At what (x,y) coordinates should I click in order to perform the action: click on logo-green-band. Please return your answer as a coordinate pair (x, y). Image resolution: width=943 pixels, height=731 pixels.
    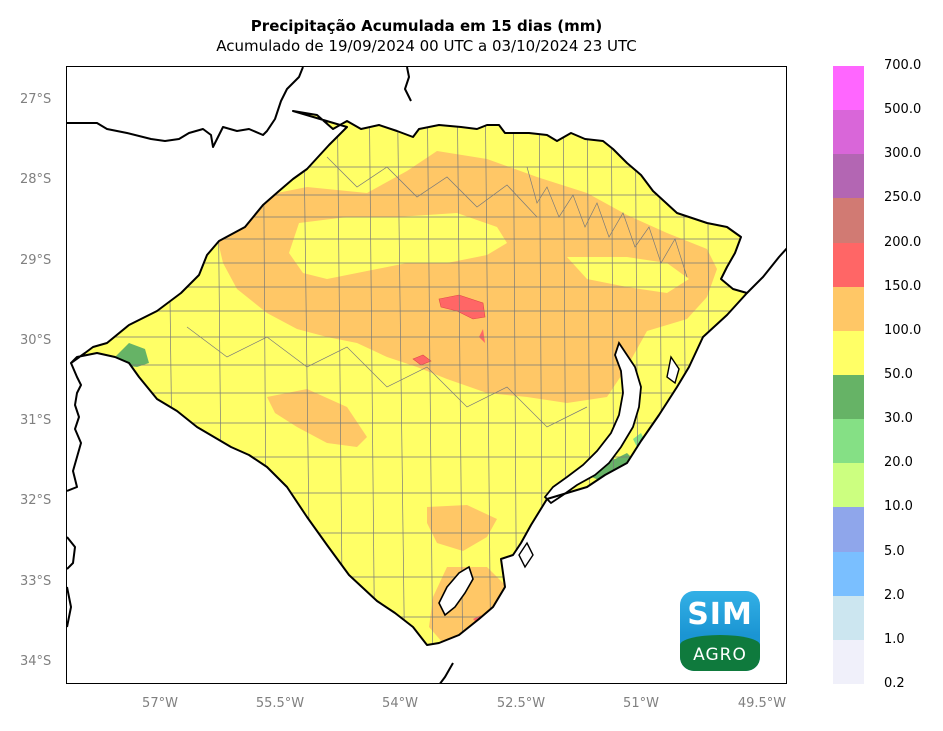
    Looking at the image, I should click on (720, 653).